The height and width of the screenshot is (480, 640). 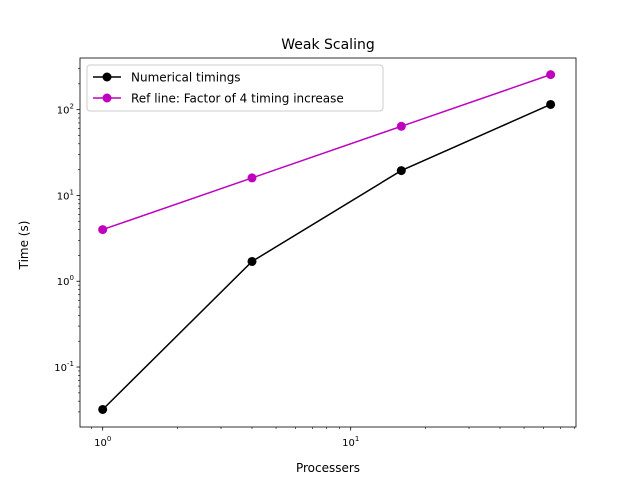 I want to click on y-tick-label: 10¹, so click(x=65, y=195).